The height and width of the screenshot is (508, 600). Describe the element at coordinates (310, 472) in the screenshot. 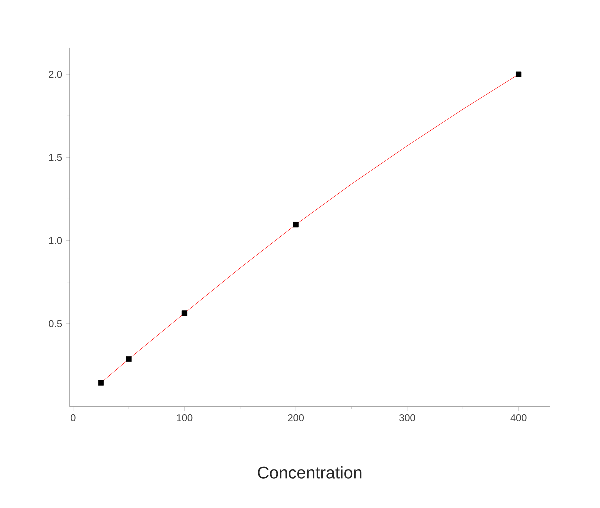

I see `x-axis-title: Concentration` at that location.